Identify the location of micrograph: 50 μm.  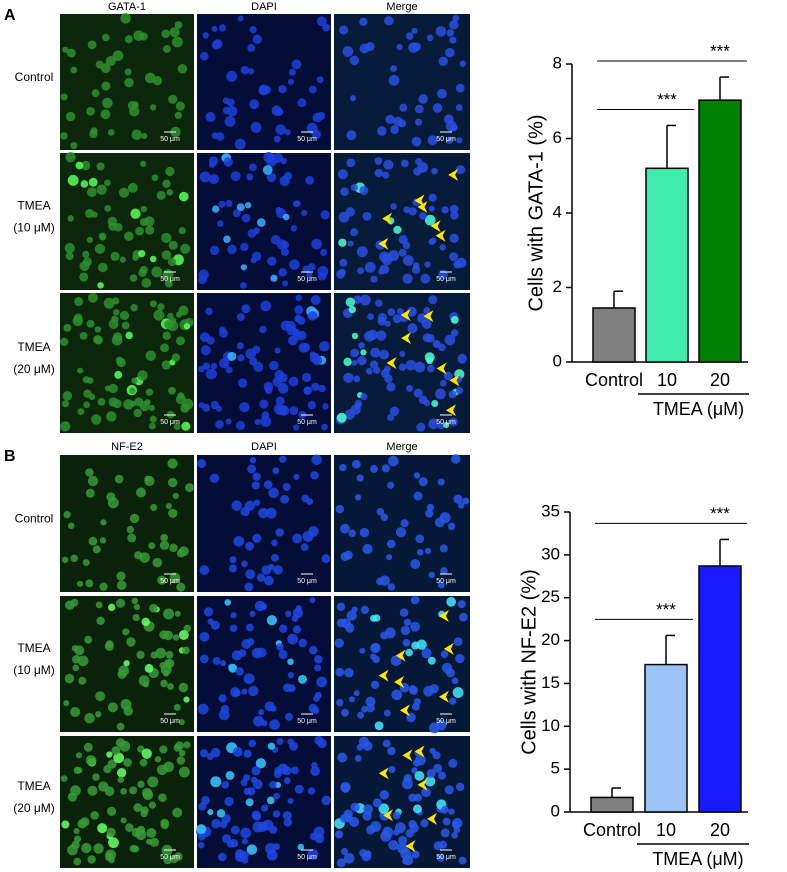
(264, 664).